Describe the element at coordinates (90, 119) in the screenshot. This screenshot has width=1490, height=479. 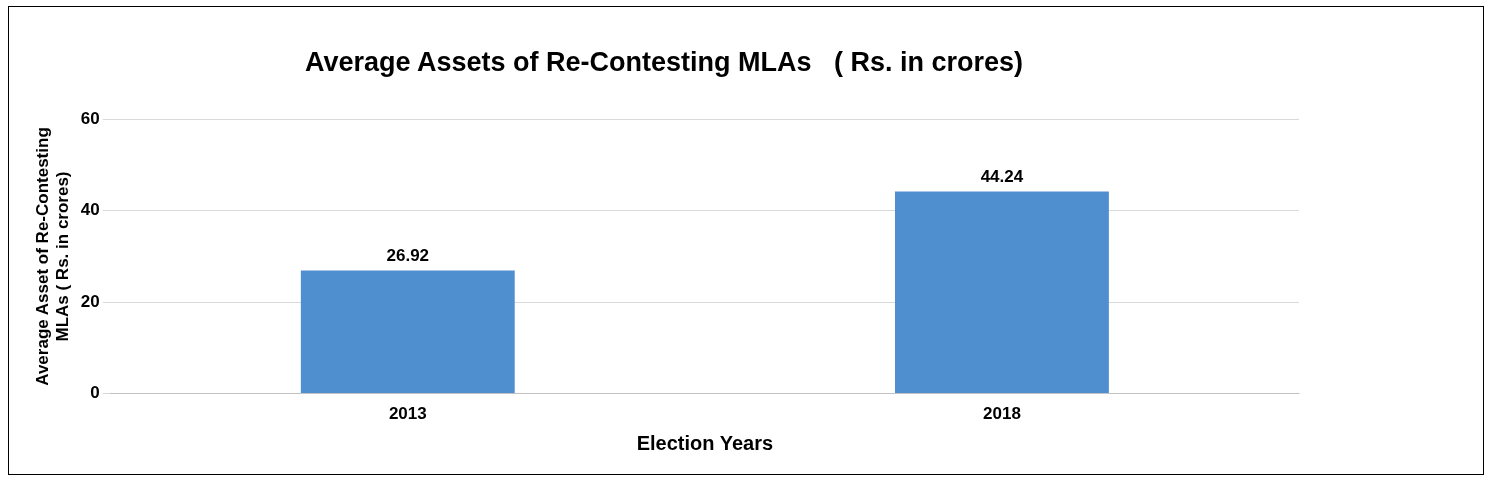
I see `y-tick-label: 60` at that location.